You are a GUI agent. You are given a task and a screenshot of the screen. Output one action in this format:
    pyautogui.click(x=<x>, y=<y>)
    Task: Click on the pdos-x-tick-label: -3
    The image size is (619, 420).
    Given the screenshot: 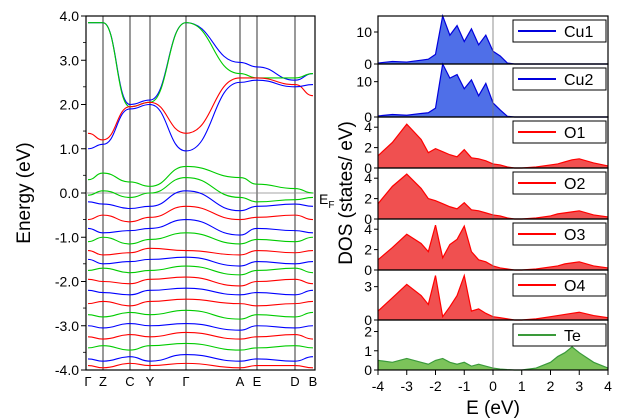 What is the action you would take?
    pyautogui.click(x=407, y=386)
    